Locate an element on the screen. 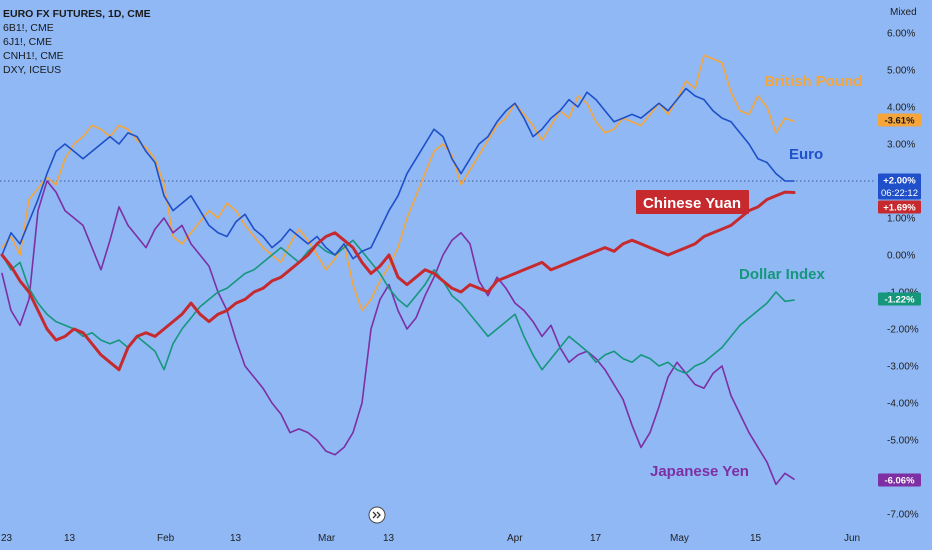 The image size is (932, 550). series-name-british-pound: British Pound is located at coordinates (813, 81).